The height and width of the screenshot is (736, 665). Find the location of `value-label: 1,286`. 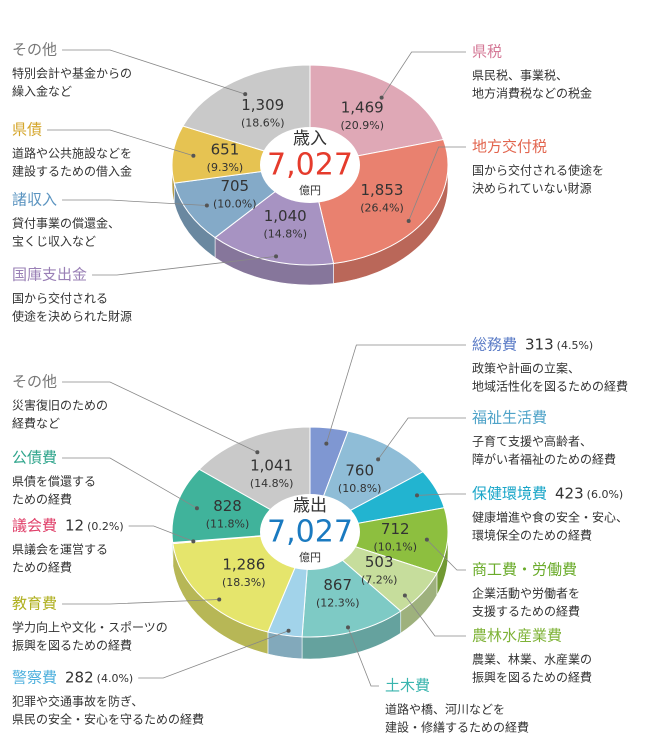

value-label: 1,286 is located at coordinates (243, 565).